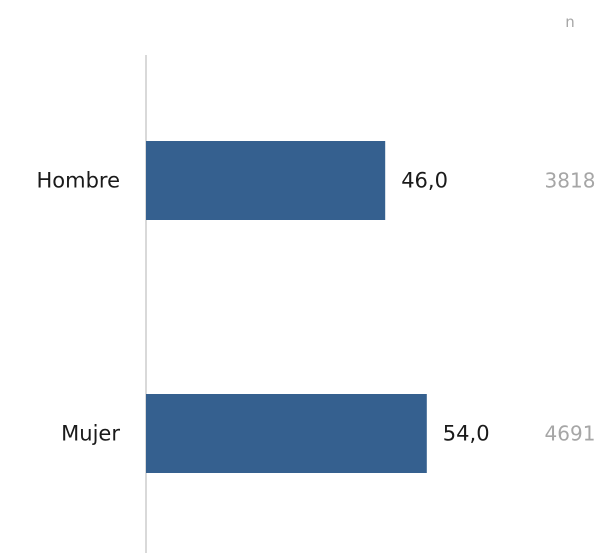 The image size is (605, 556). Describe the element at coordinates (424, 181) in the screenshot. I see `value-label-hombre: 46,0` at that location.